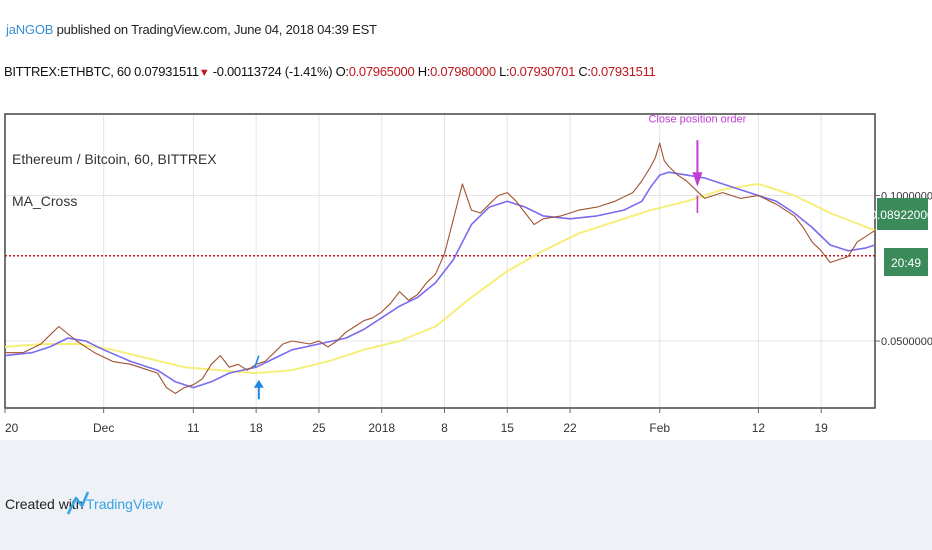  What do you see at coordinates (697, 120) in the screenshot?
I see `close-position-annotation: Close position order` at bounding box center [697, 120].